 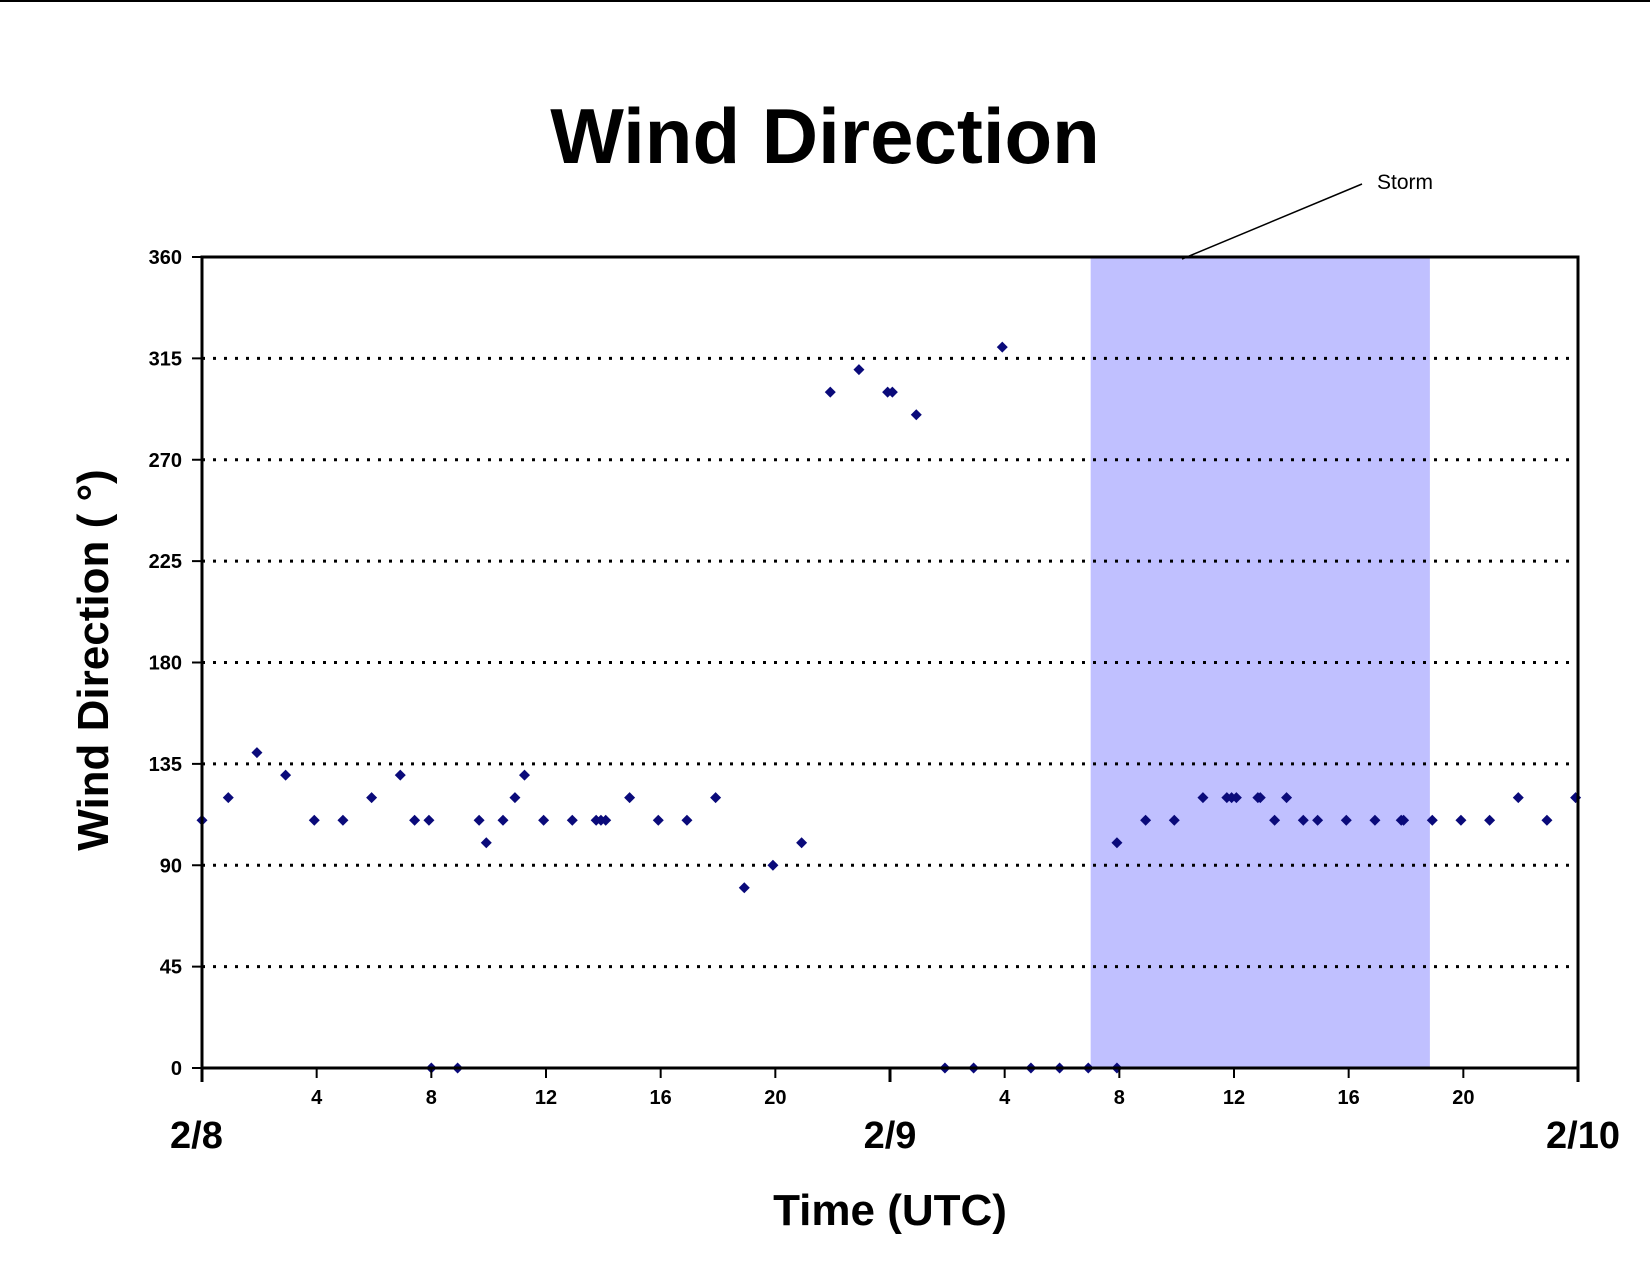 I want to click on y-tick-label-225: 225, so click(x=165, y=562).